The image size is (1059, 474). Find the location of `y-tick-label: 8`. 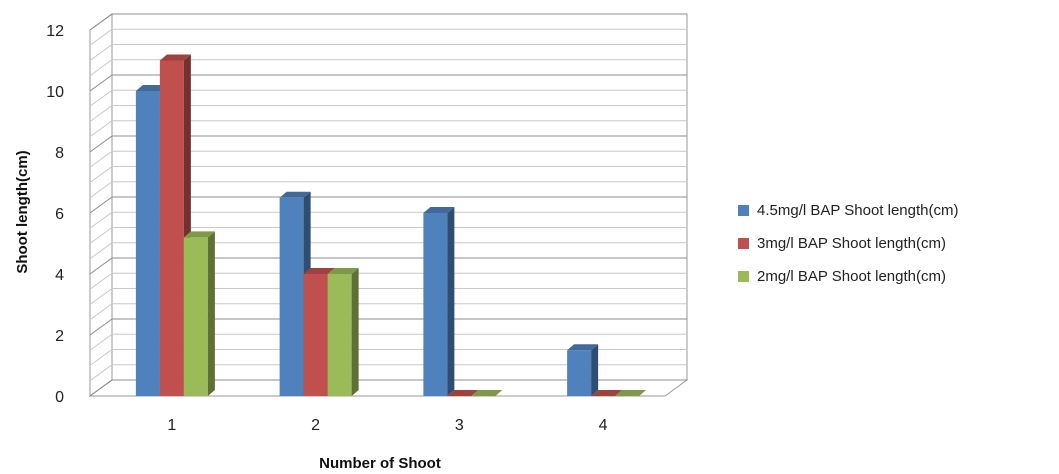

y-tick-label: 8 is located at coordinates (59, 153).